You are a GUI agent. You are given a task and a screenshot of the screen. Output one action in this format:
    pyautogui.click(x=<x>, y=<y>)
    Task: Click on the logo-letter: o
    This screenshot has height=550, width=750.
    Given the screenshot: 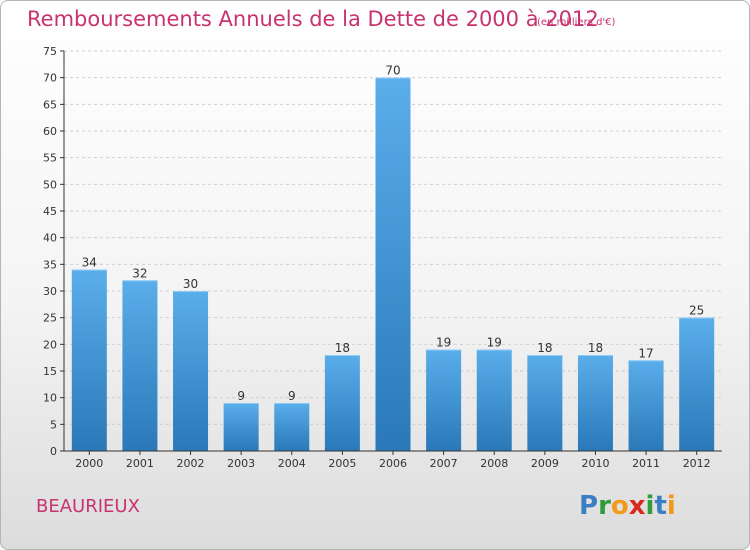 What is the action you would take?
    pyautogui.click(x=619, y=506)
    